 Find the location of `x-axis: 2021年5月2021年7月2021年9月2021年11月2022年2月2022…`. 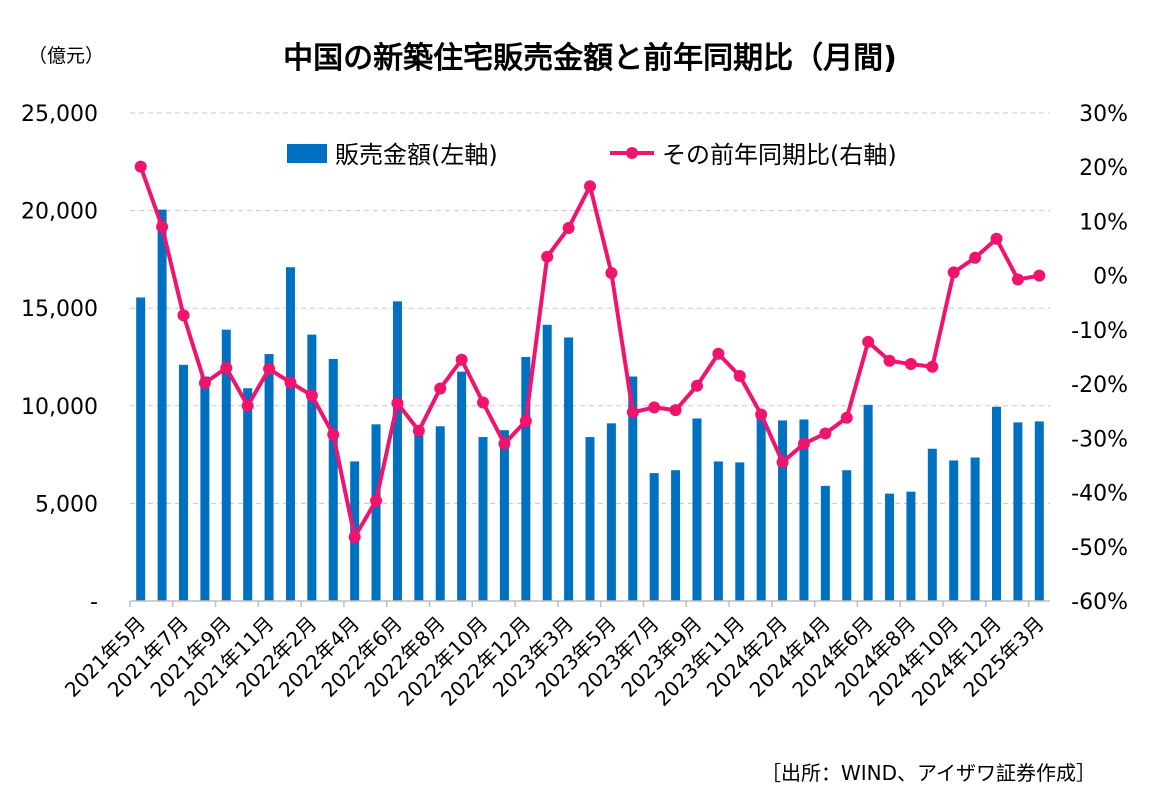

x-axis: 2021年5月2021年7月2021年9月2021年11月2022年2月2022… is located at coordinates (555, 655).